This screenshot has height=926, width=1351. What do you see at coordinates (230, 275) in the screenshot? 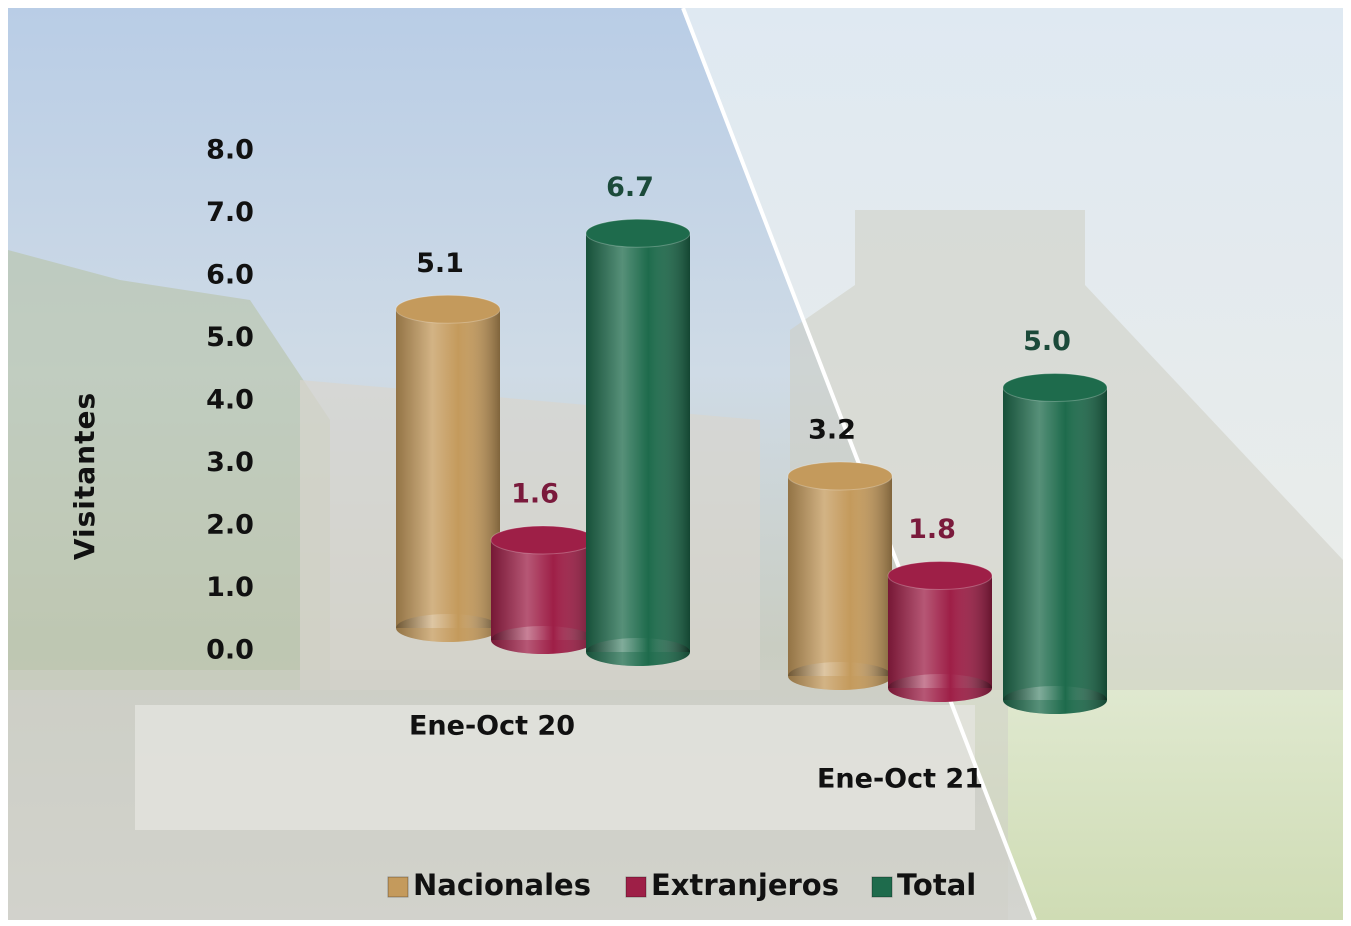
I see `y-tick-label: 6.0` at bounding box center [230, 275].